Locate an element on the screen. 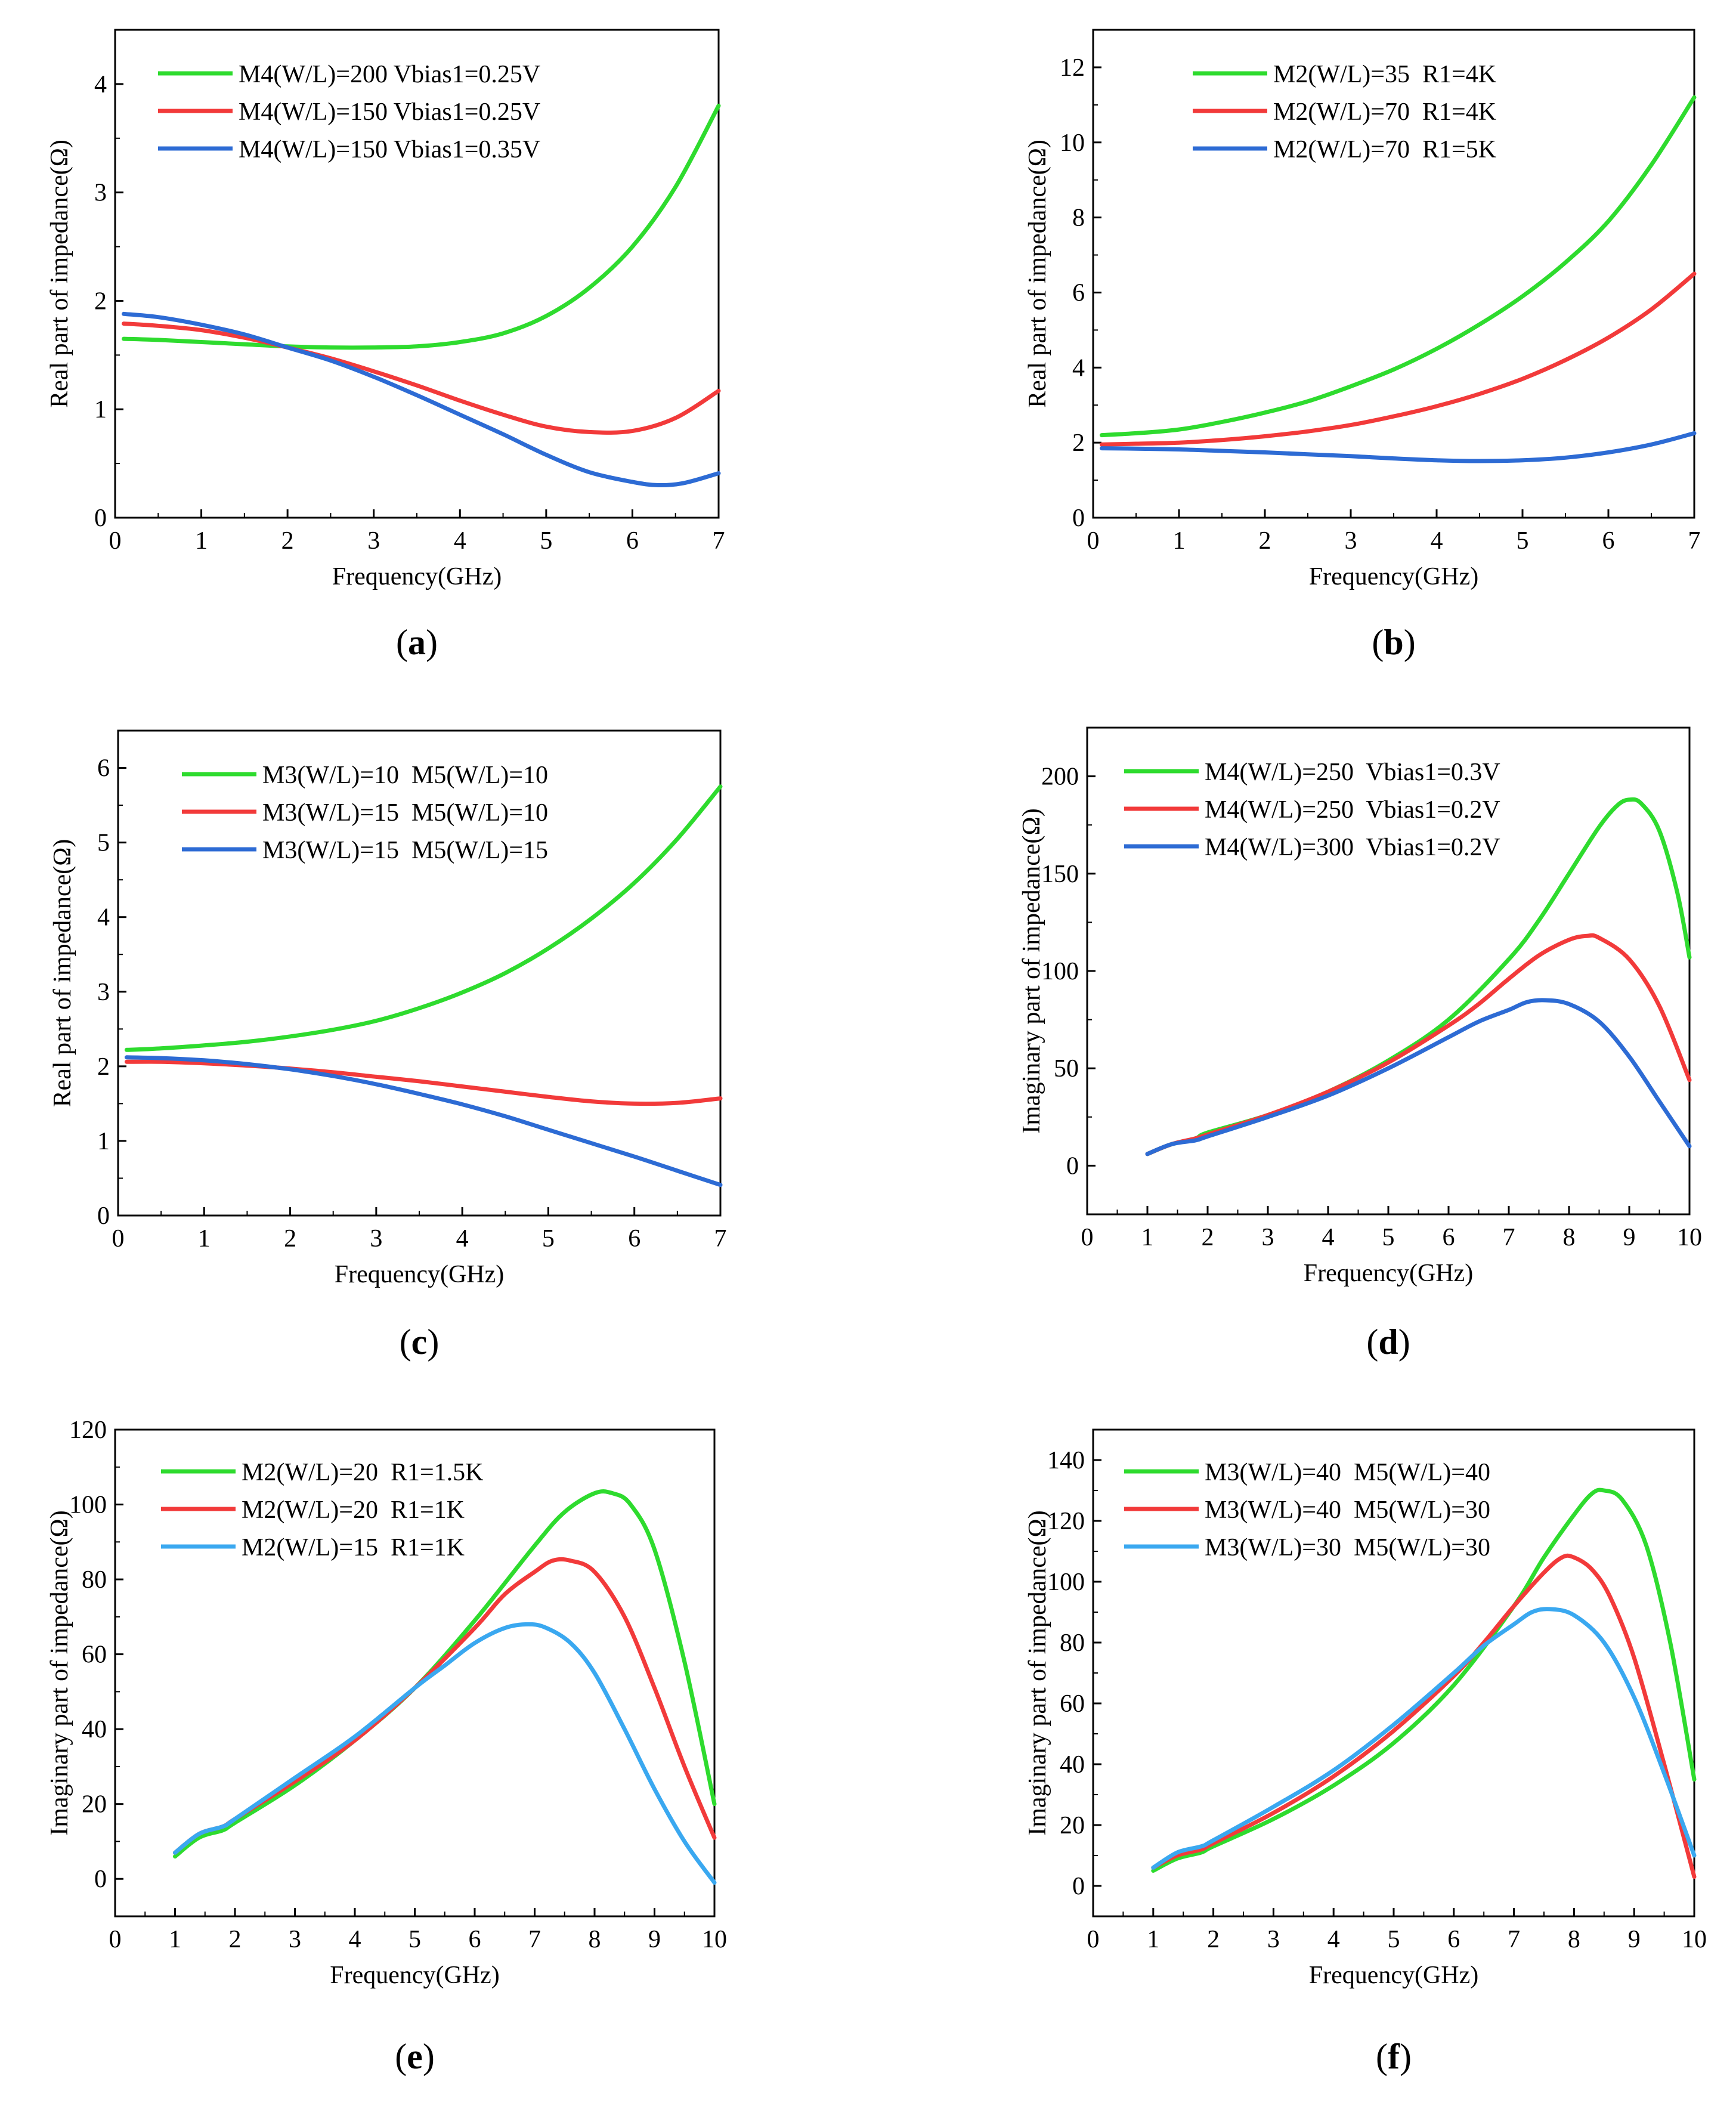 The width and height of the screenshot is (1736, 2103). panel-caption: (c) is located at coordinates (420, 1342).